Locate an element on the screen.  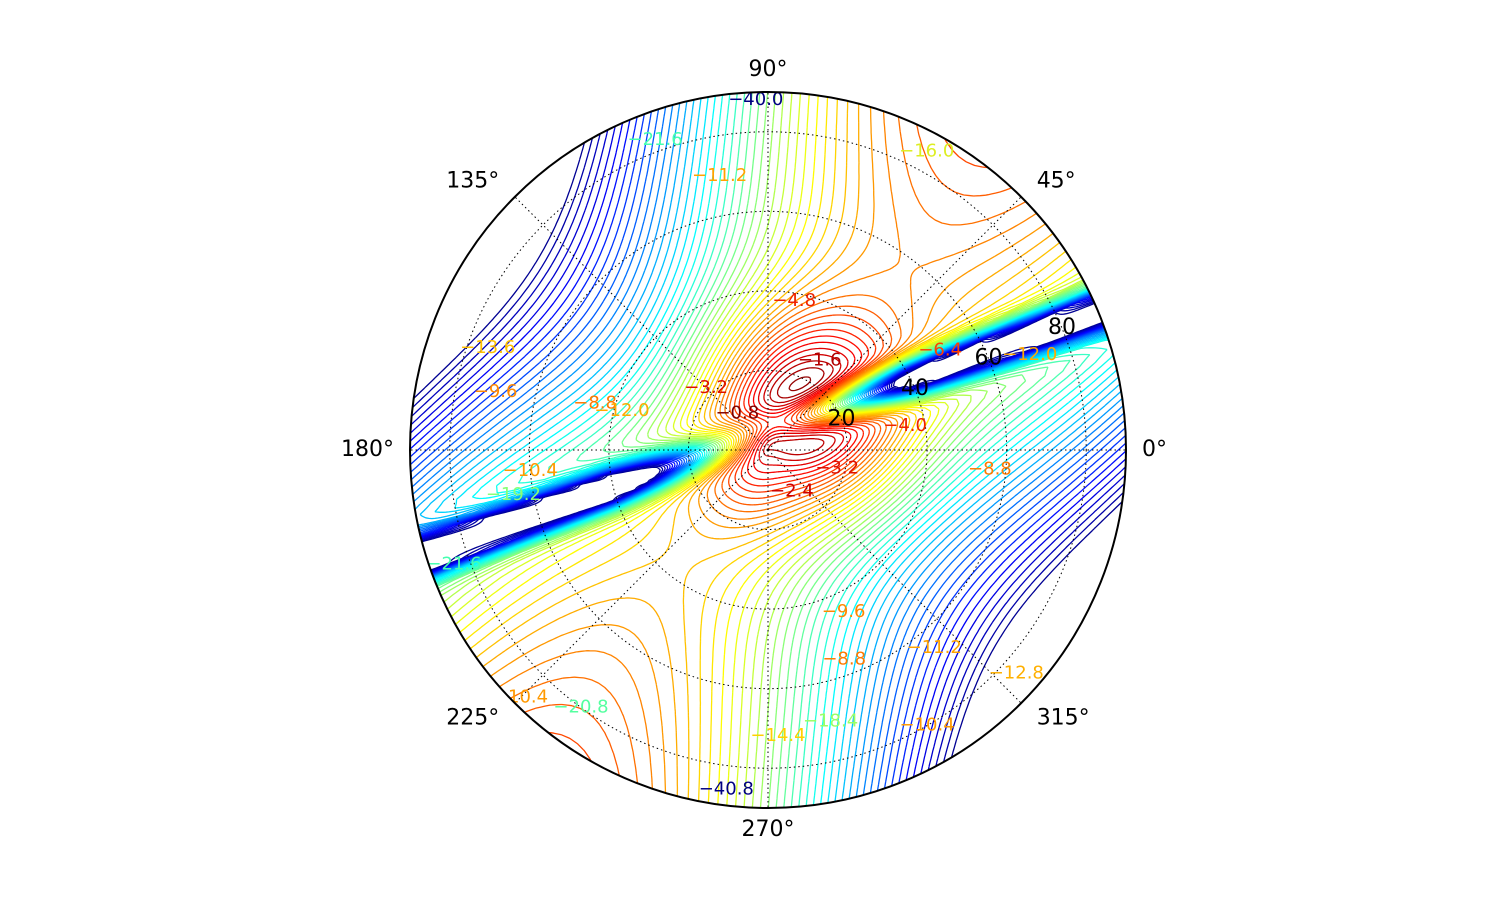
contour-label: −16.0 is located at coordinates (926, 151).